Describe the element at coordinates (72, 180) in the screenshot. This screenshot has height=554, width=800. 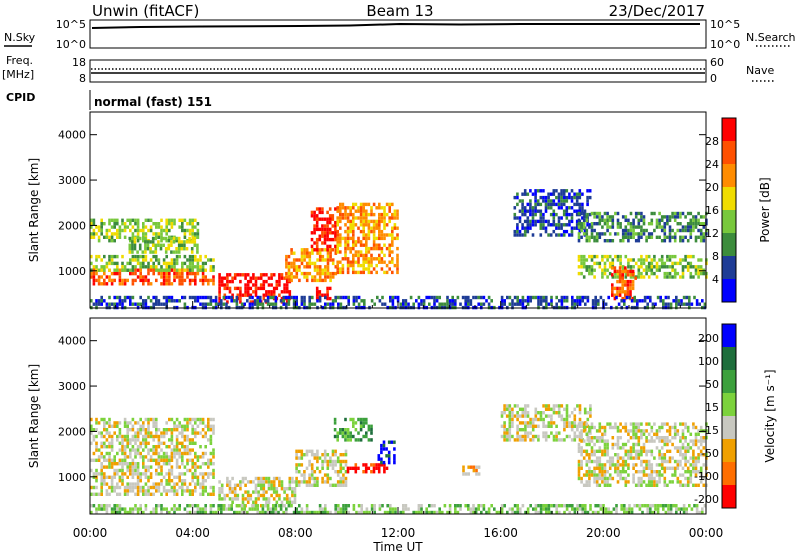
I see `power-y-tick-label: 3000` at that location.